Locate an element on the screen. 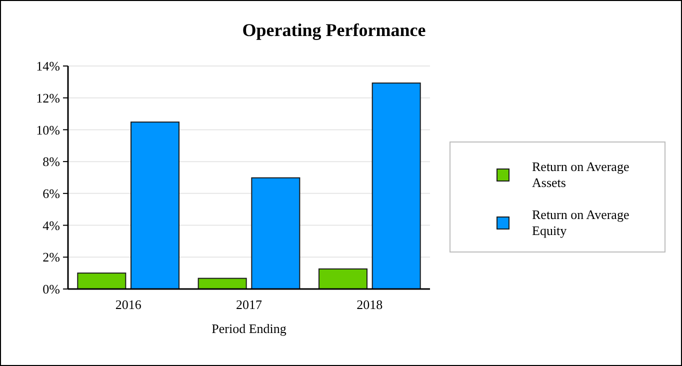 This screenshot has height=366, width=682. x-tick-label: 2016 is located at coordinates (128, 304).